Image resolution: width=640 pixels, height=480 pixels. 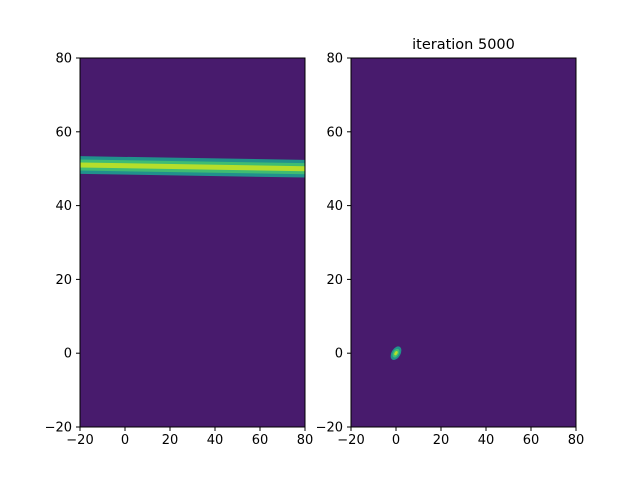 I want to click on right-panel-title: iteration 5000, so click(x=463, y=45).